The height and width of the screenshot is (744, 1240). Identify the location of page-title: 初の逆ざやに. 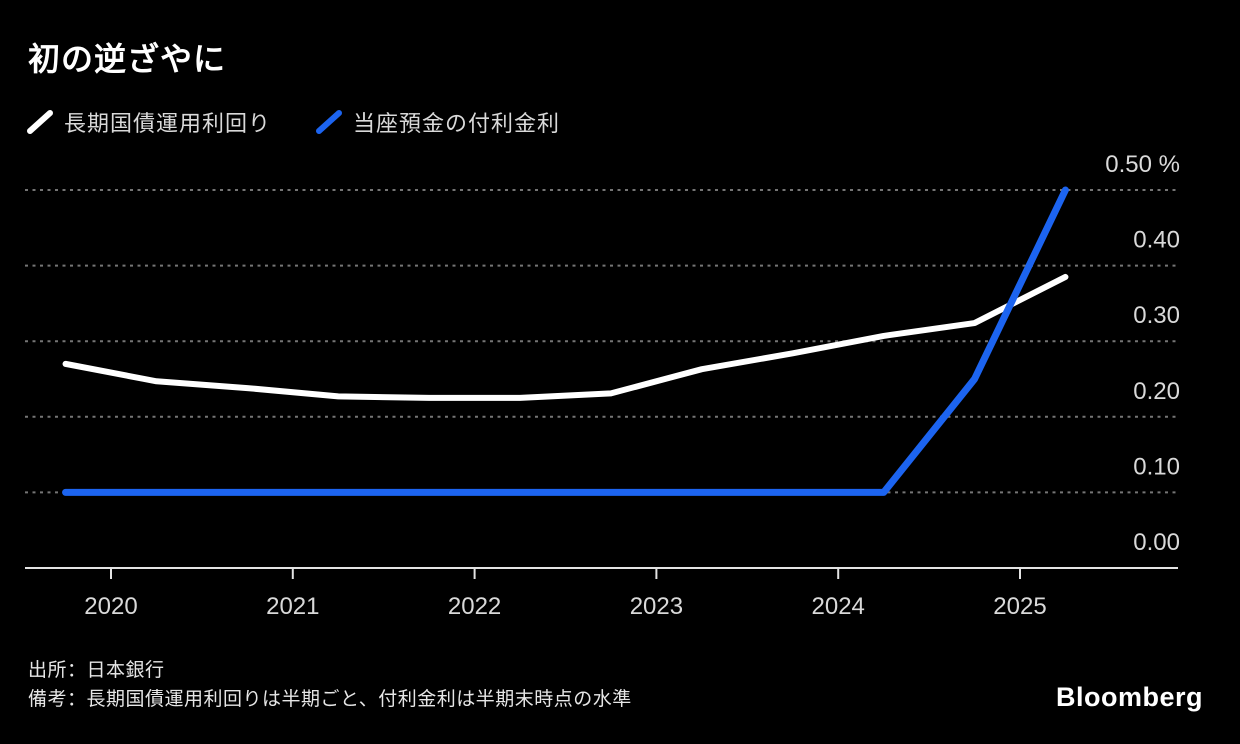
(127, 59).